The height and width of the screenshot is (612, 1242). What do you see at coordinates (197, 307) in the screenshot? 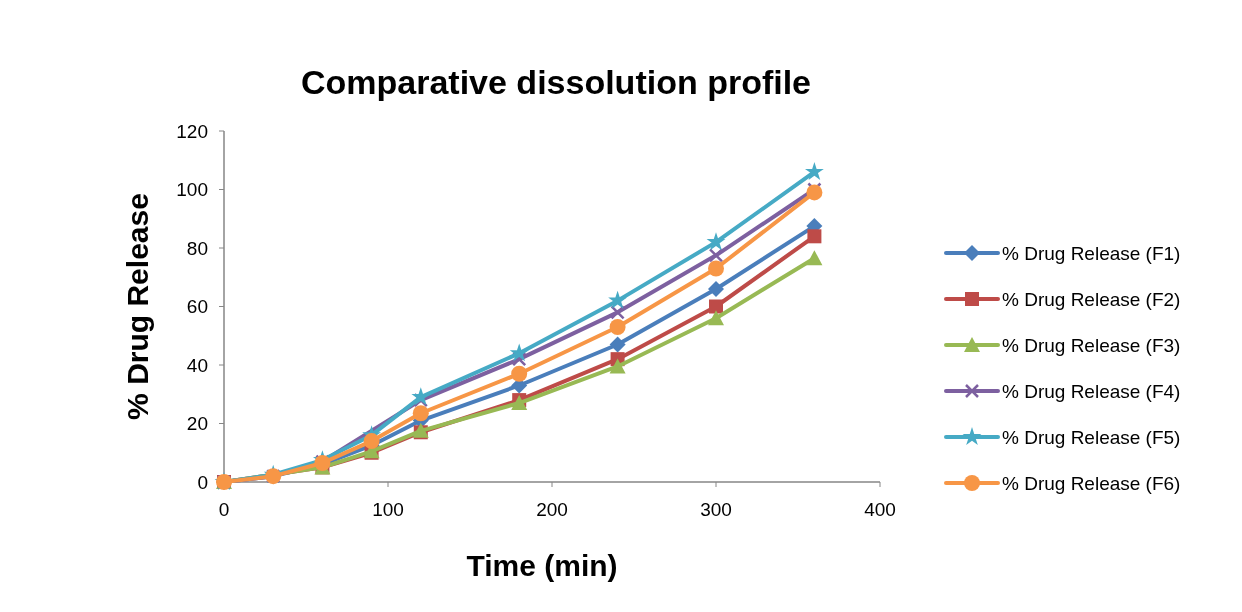
I see `y-tick-label: 60` at bounding box center [197, 307].